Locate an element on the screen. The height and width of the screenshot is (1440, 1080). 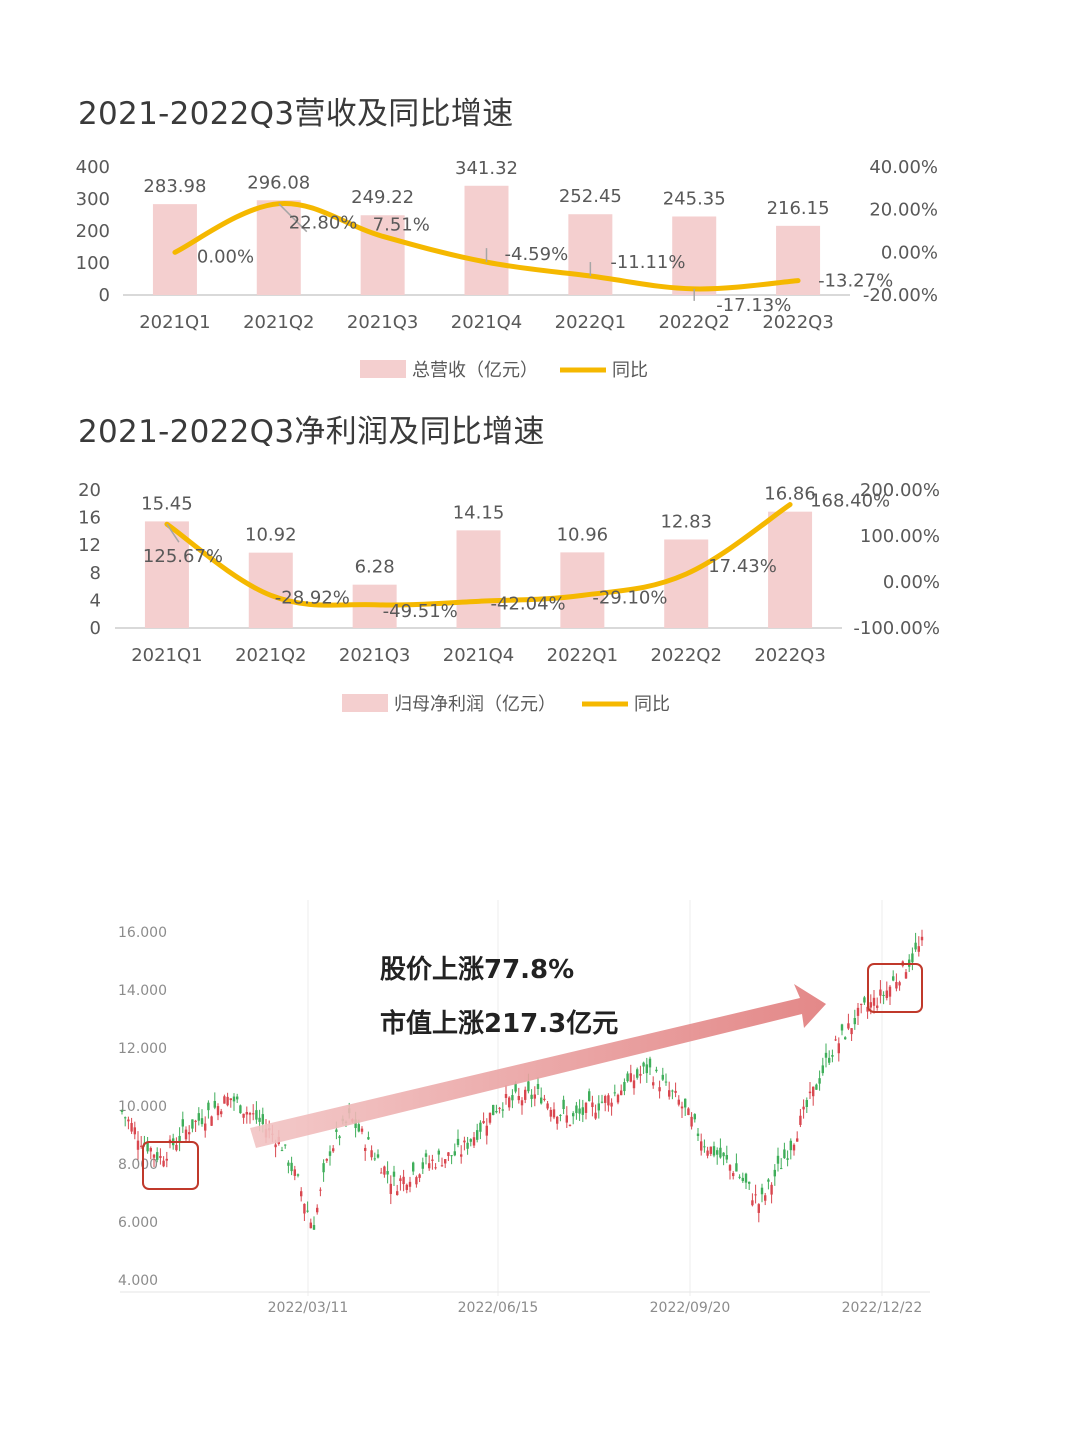
bar-value-label: 249.22 is located at coordinates (382, 197).